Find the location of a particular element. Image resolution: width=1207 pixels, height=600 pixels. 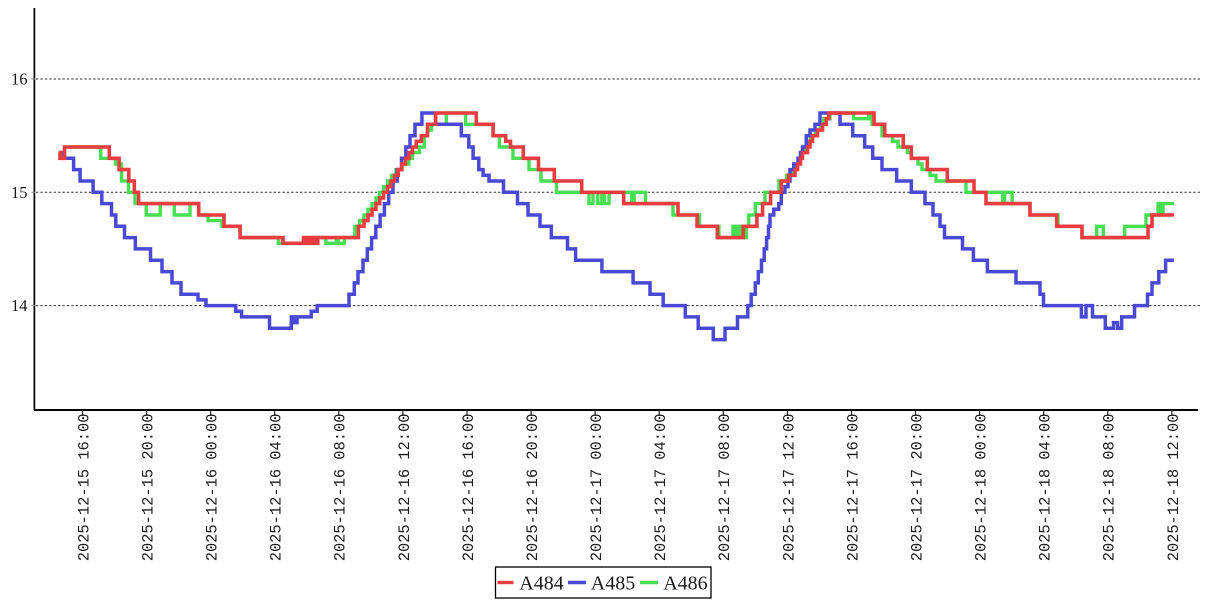

svg-text: 2025-12-17 00:00 is located at coordinates (597, 488).